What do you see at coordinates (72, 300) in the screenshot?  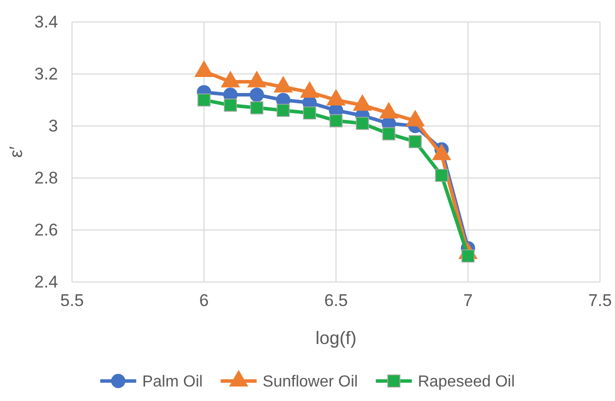 I see `x-tick-label: 5.5` at bounding box center [72, 300].